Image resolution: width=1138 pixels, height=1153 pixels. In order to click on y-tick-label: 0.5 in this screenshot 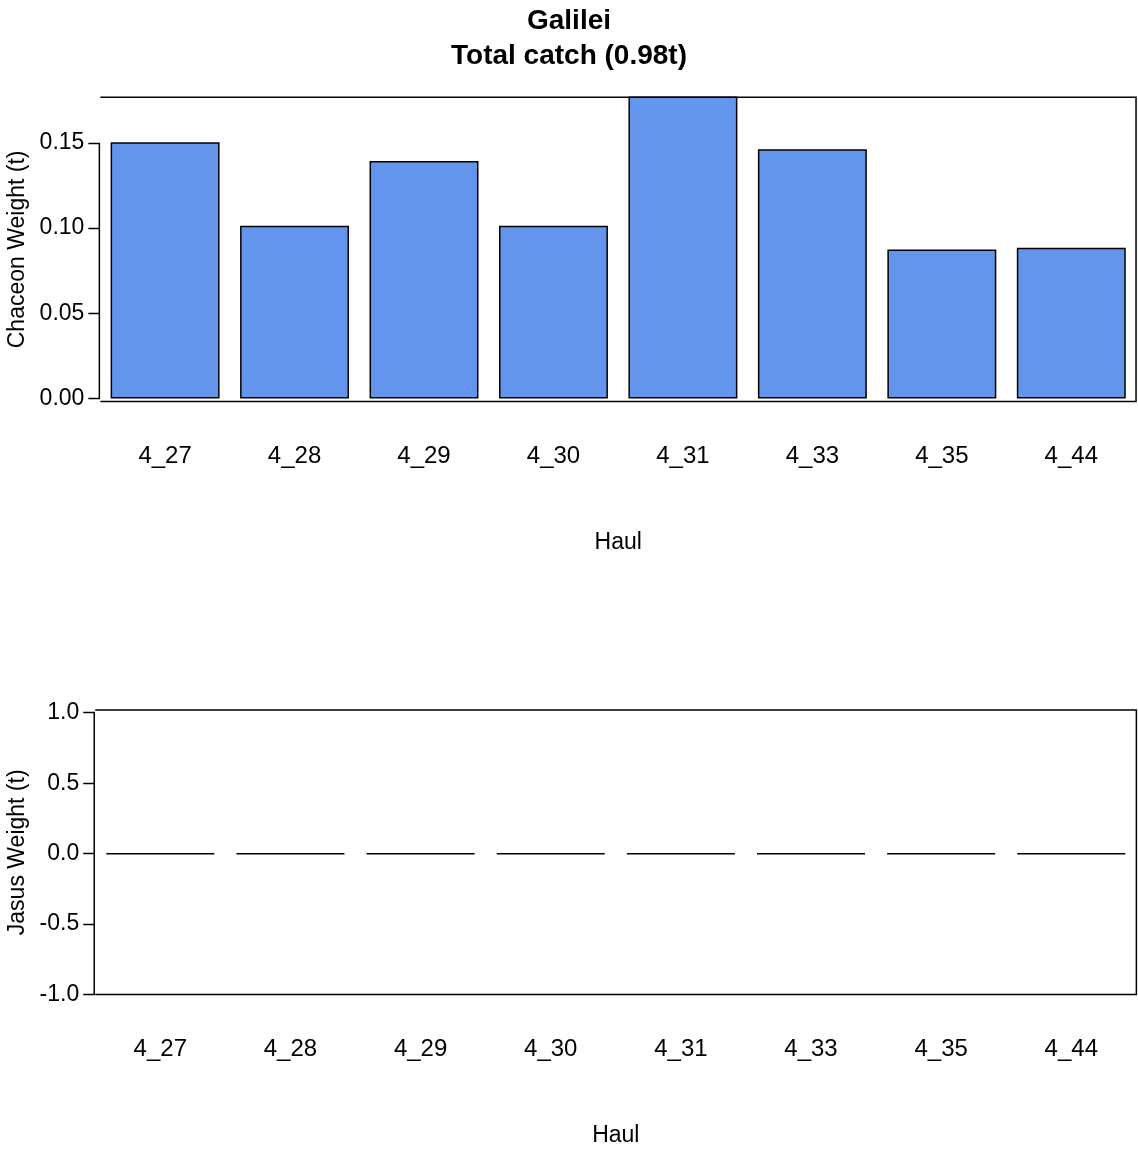, I will do `click(63, 781)`.